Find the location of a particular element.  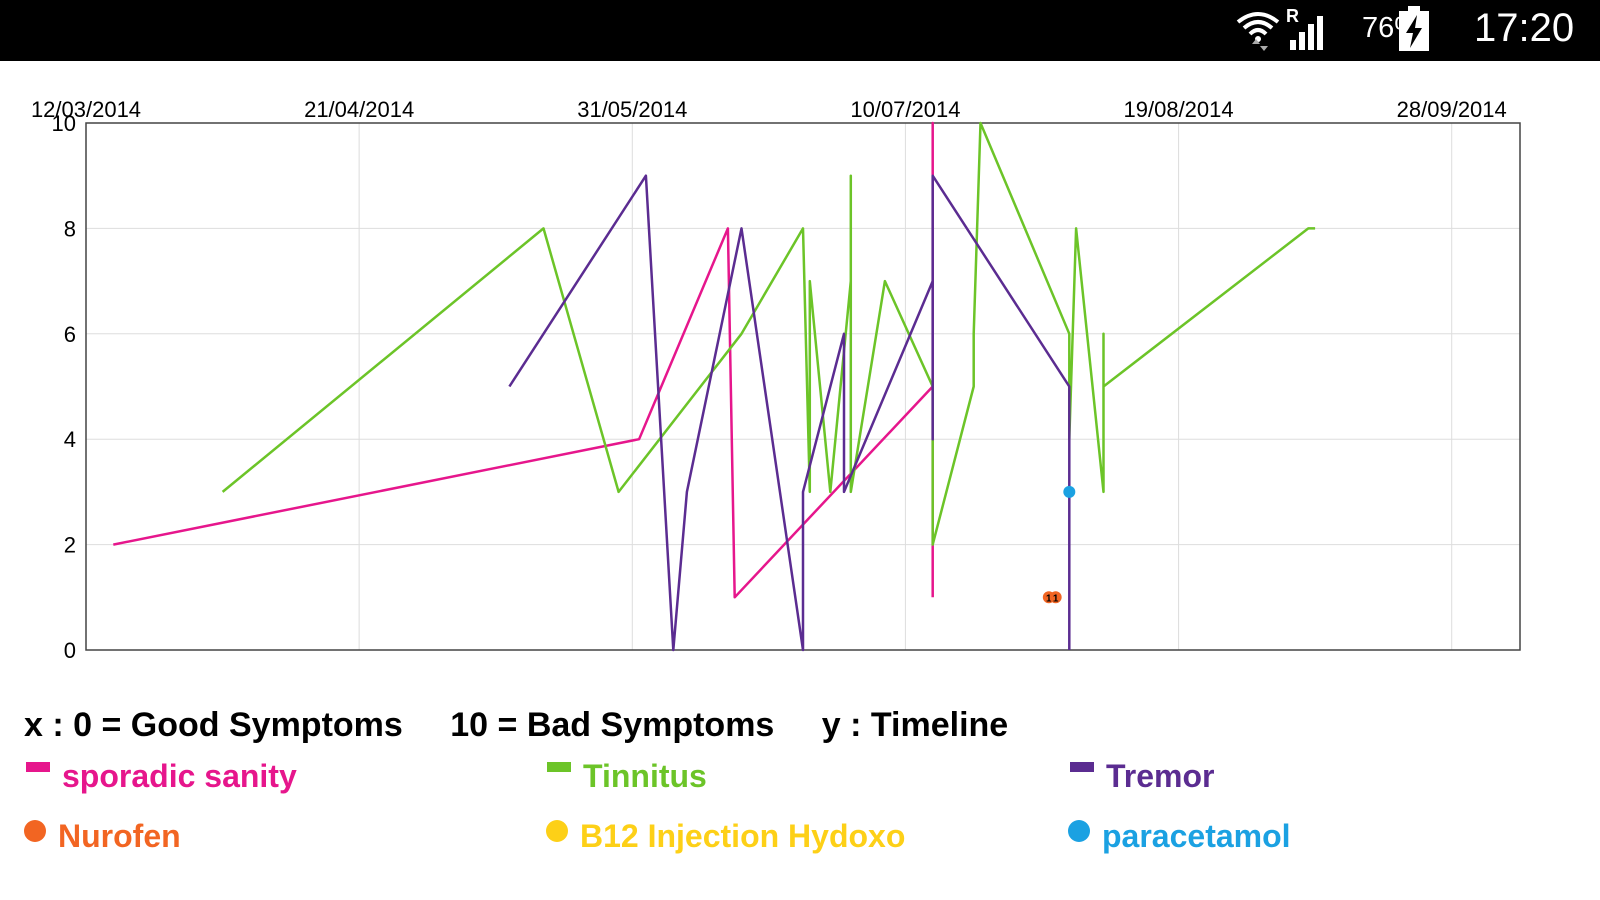

status-bar: R 76% 17:20 is located at coordinates (800, 30).